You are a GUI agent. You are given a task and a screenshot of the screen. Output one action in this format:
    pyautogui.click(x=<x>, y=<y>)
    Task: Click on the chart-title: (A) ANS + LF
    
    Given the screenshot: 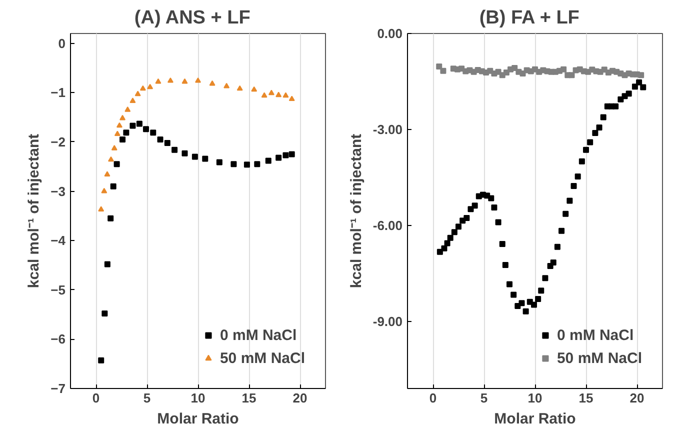 What is the action you would take?
    pyautogui.click(x=192, y=18)
    